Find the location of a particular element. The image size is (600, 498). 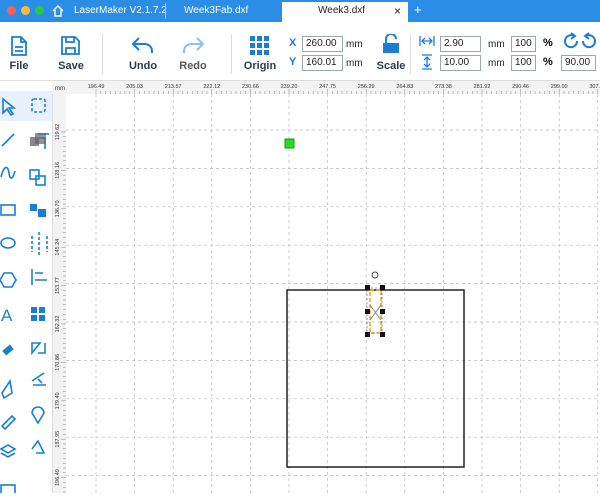

rotation-input: 90.00 is located at coordinates (578, 63).